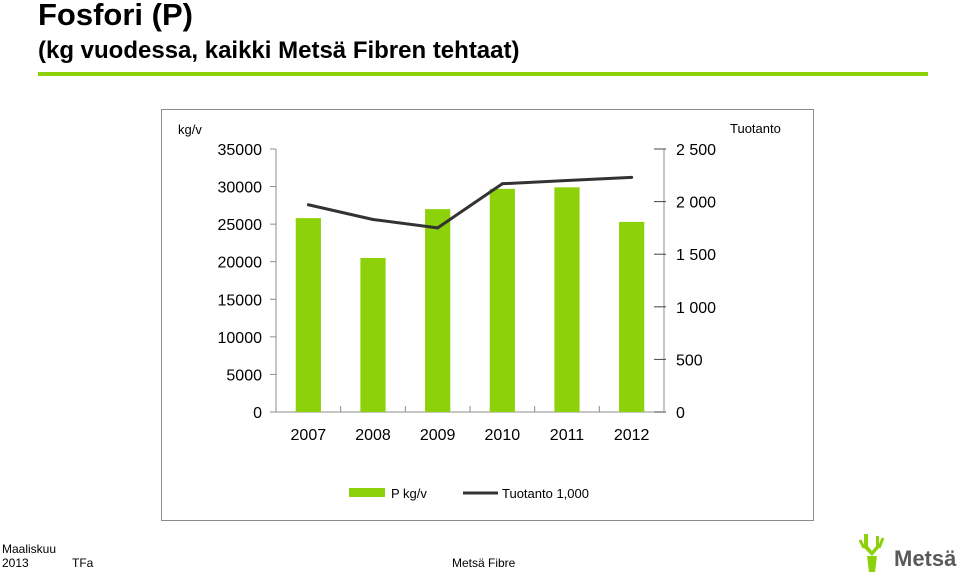 This screenshot has width=960, height=578. I want to click on line-point-2007, so click(308, 205).